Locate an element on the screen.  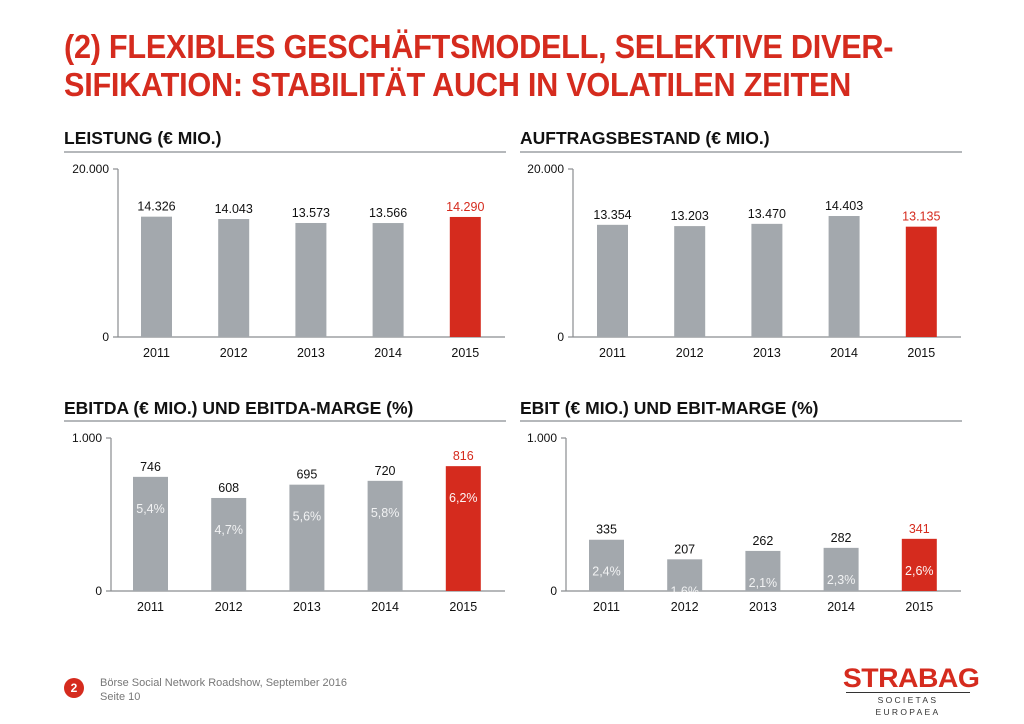
ebitda-ytick-label-max: 1.000 is located at coordinates (87, 438).